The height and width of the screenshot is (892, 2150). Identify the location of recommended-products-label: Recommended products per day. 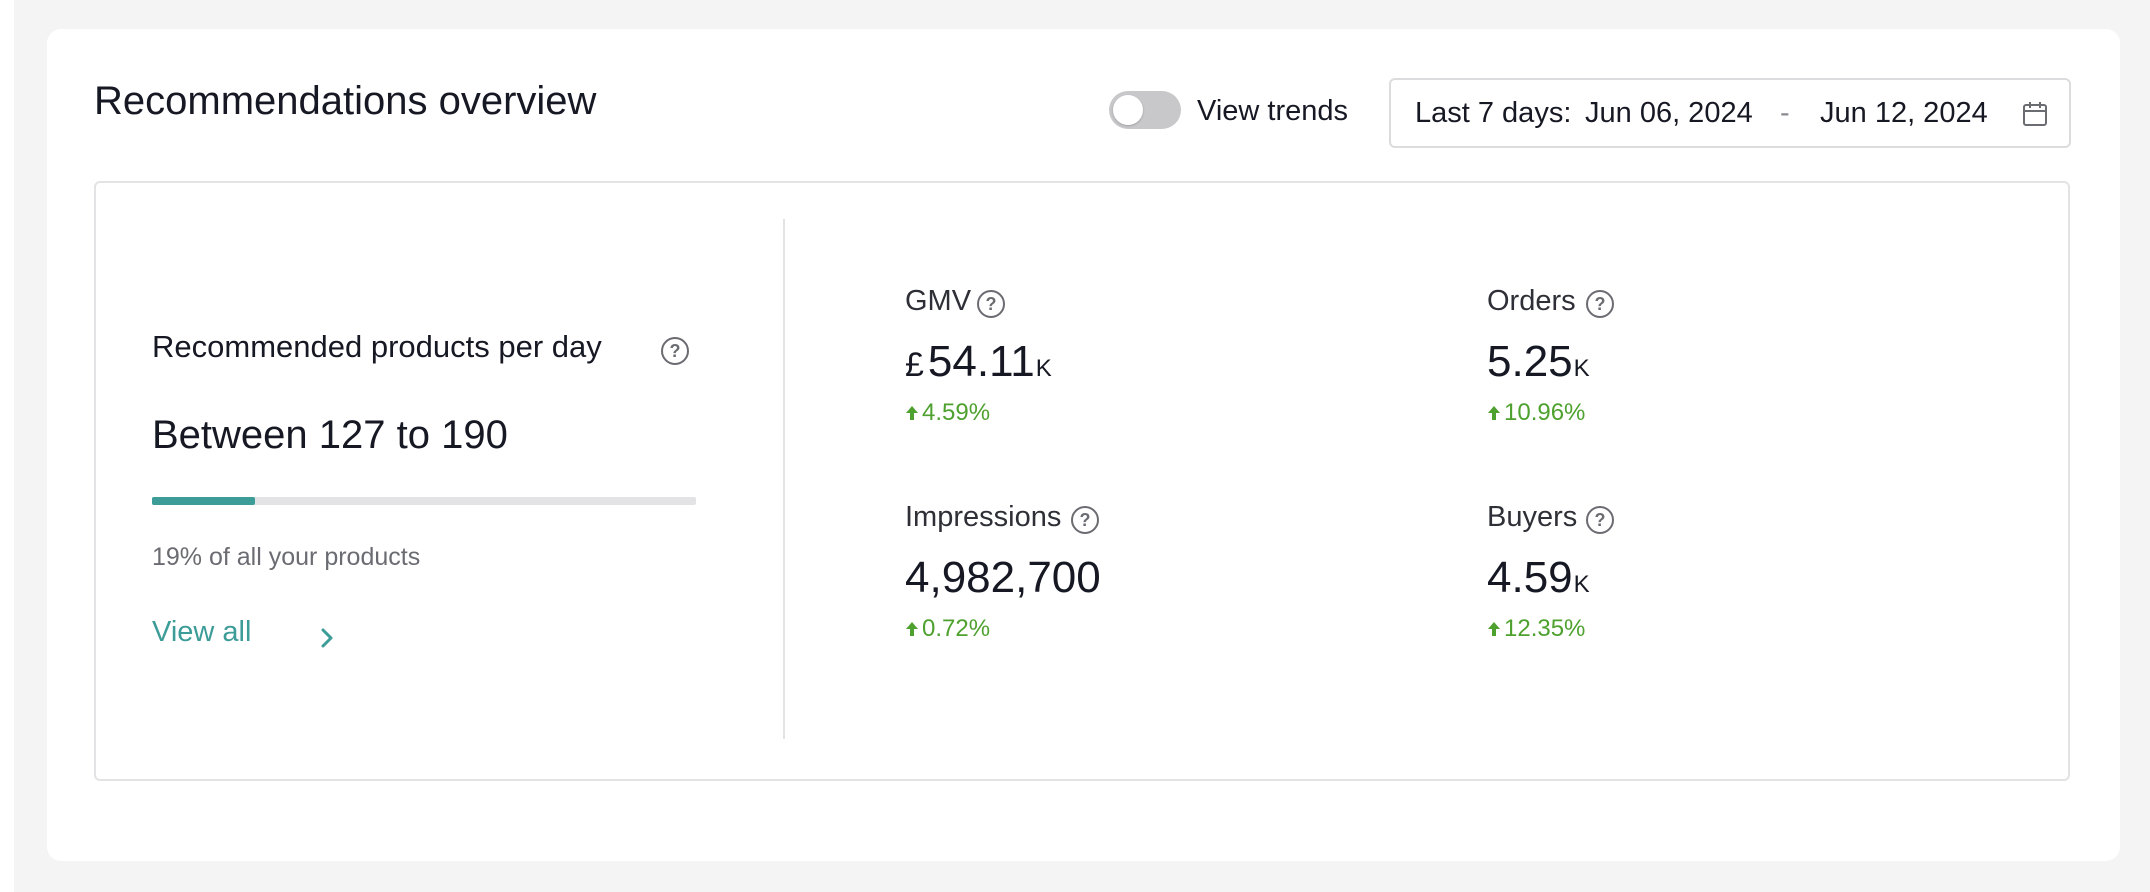
(377, 346).